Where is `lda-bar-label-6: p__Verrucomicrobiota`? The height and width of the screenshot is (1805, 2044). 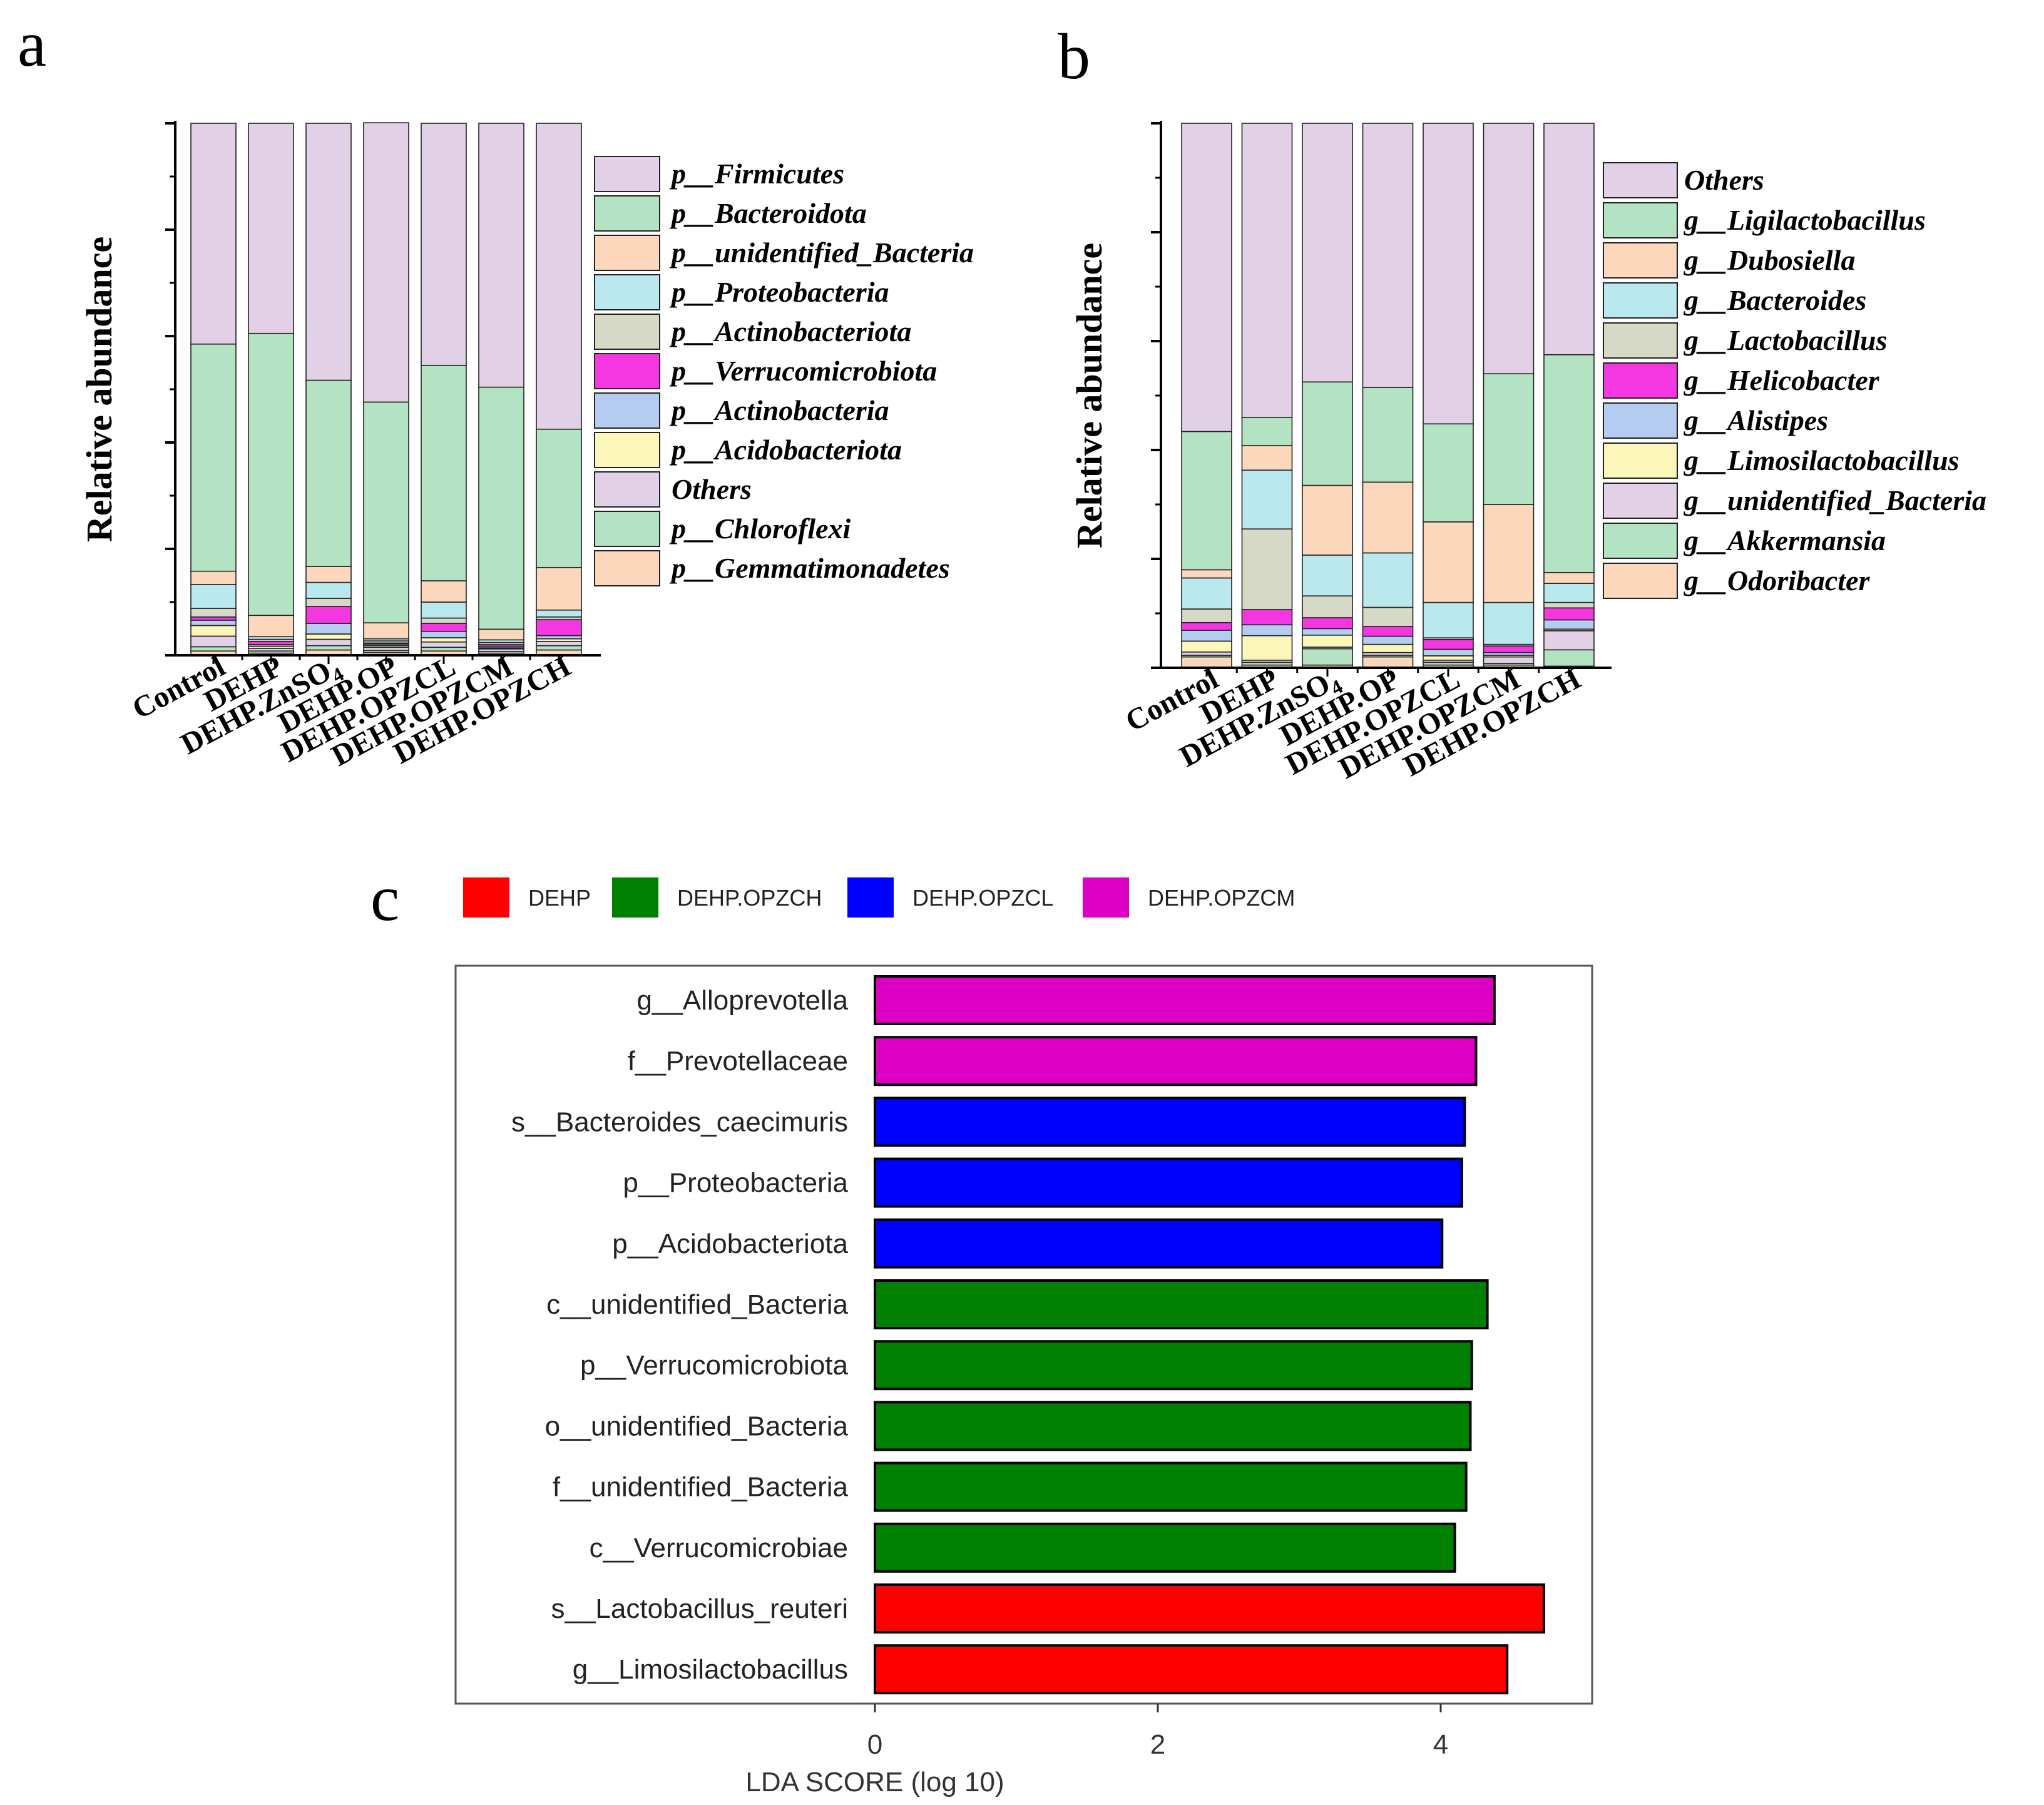
lda-bar-label-6: p__Verrucomicrobiota is located at coordinates (715, 1366).